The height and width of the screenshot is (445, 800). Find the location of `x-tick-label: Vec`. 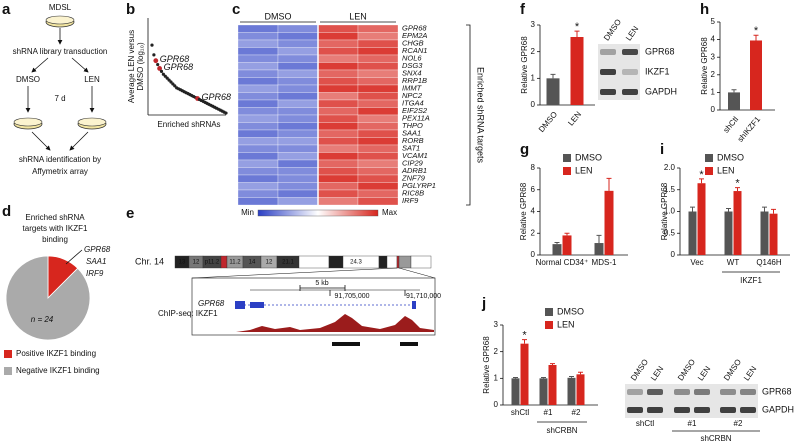

x-tick-label: Vec is located at coordinates (696, 262).